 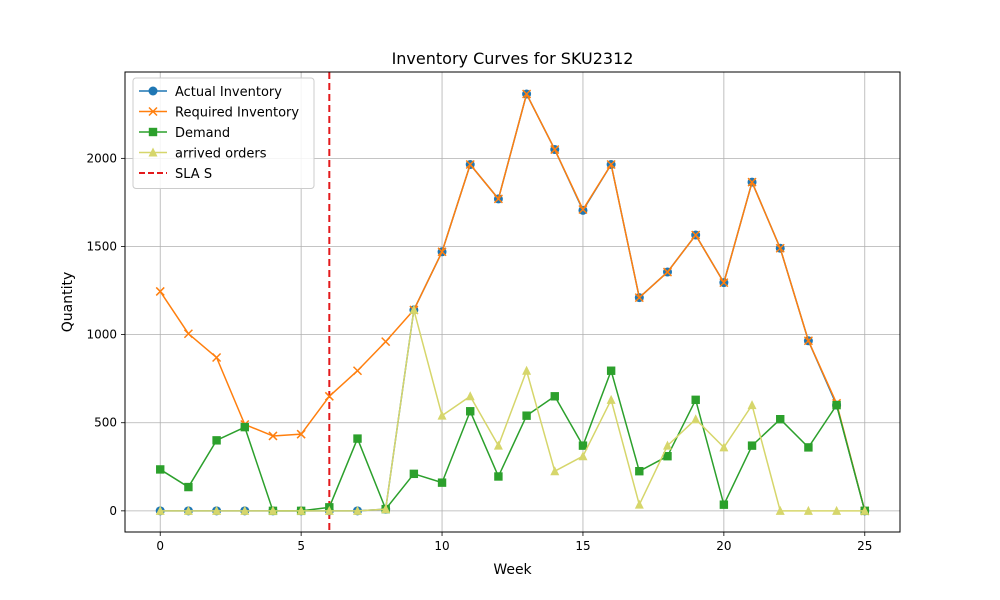 I want to click on x-tick-label: 0, so click(x=160, y=546).